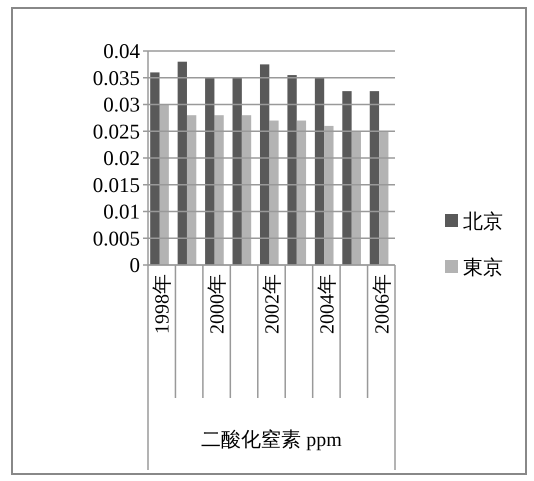 The height and width of the screenshot is (481, 534). What do you see at coordinates (116, 78) in the screenshot?
I see `y-tick-label: 0.035` at bounding box center [116, 78].